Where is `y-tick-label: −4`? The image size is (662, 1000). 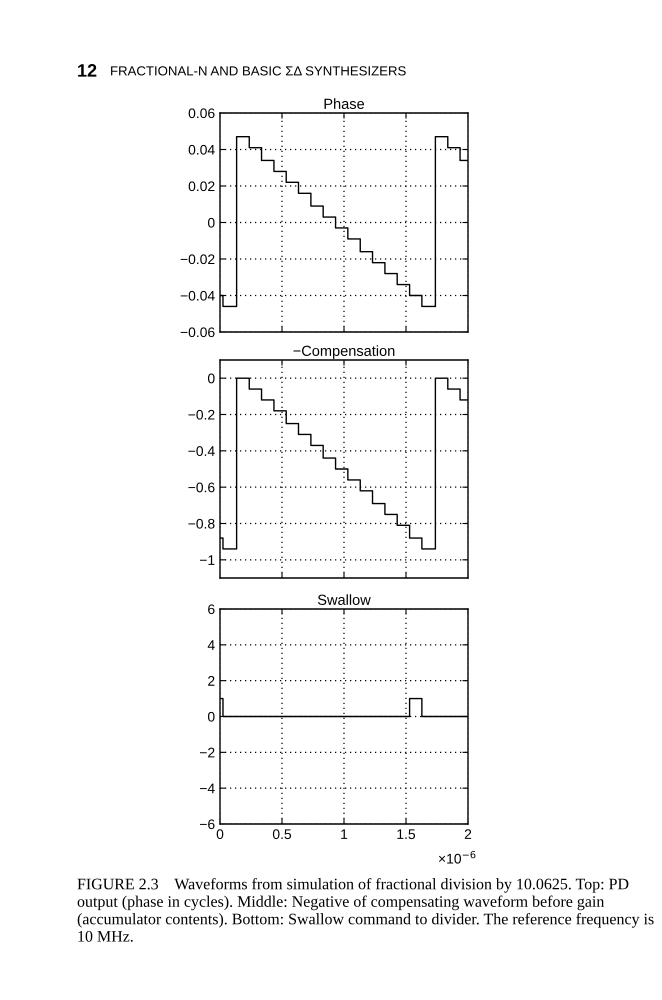 y-tick-label: −4 is located at coordinates (207, 789).